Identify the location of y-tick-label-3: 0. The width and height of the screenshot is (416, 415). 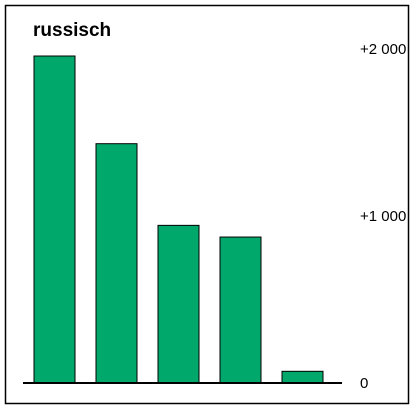
(364, 383).